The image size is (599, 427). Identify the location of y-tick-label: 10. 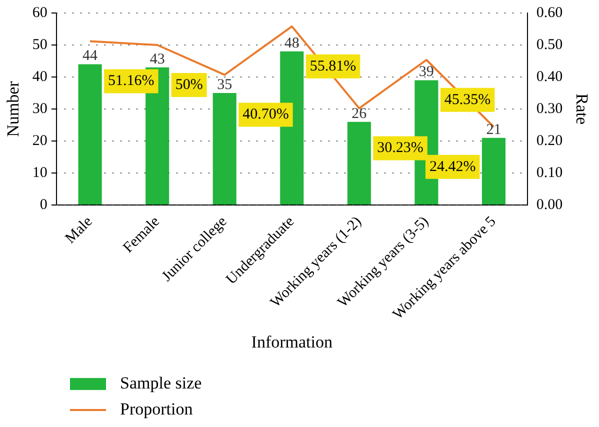
(40, 172).